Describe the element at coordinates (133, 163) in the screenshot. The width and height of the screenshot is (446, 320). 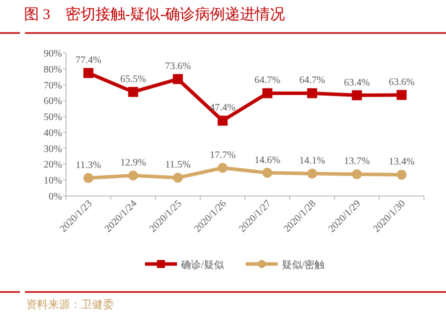
I see `data-label: 12.9%` at that location.